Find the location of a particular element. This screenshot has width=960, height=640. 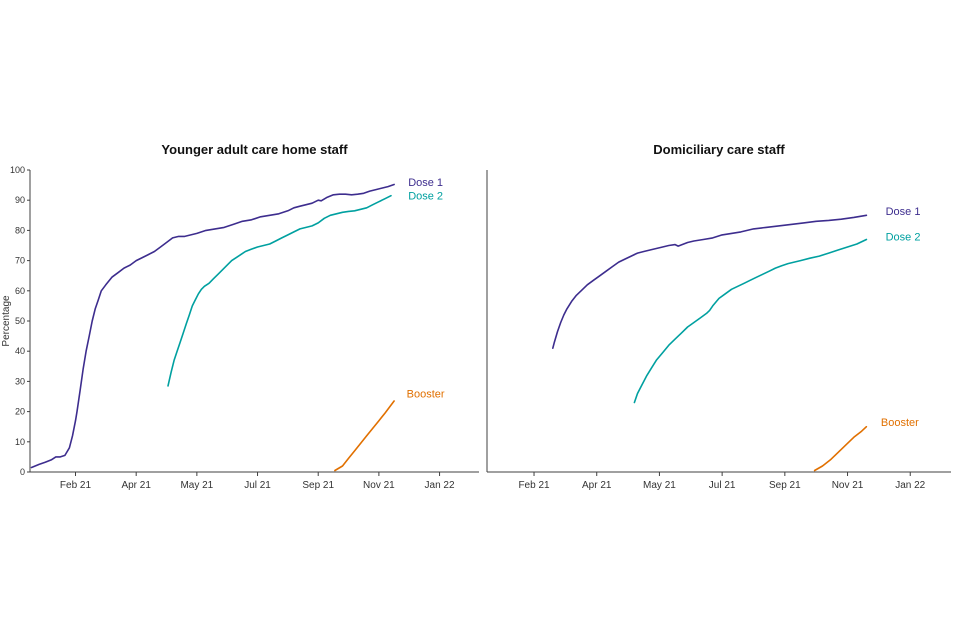

chart-title: Younger adult care home staff is located at coordinates (254, 149).